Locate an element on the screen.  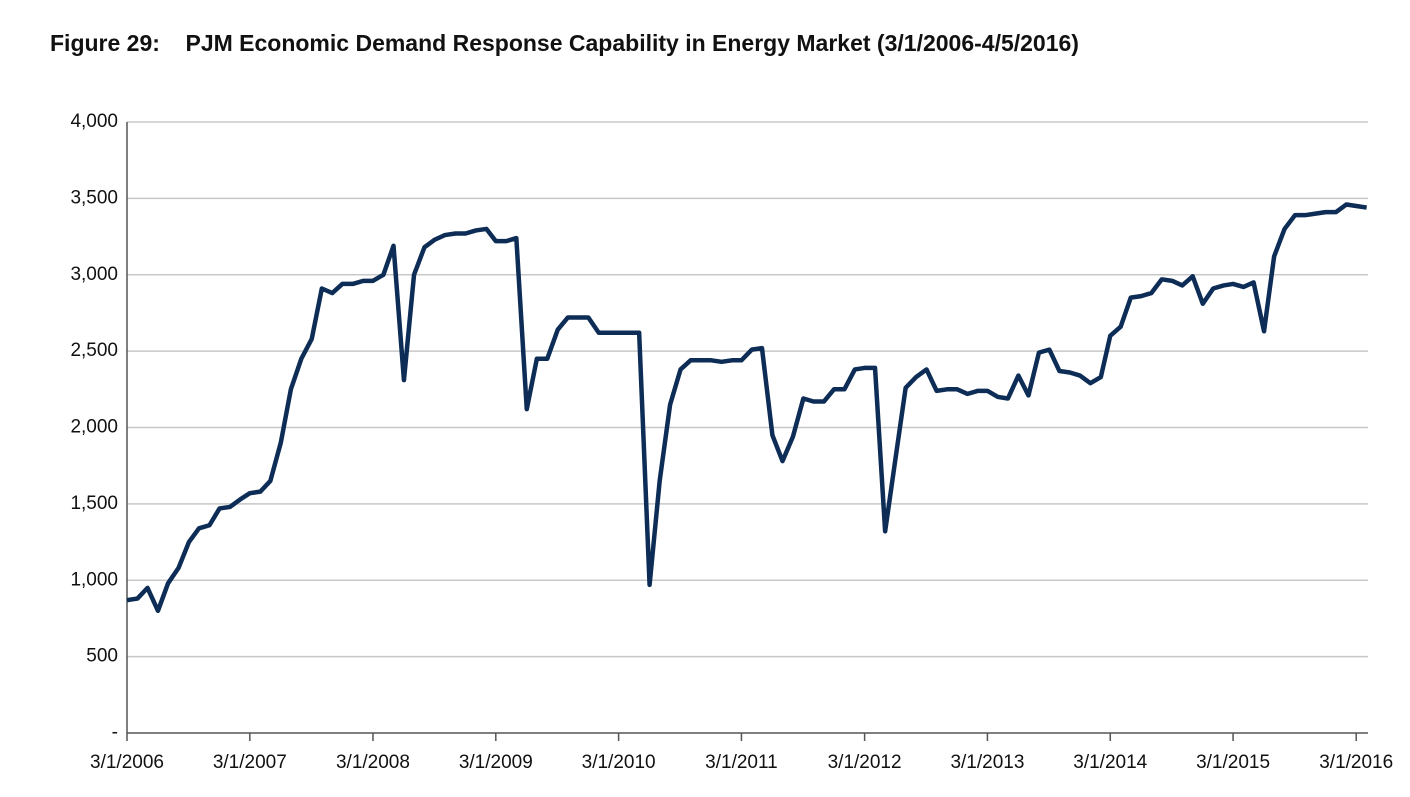
x-tick-label: 3/1/2006 is located at coordinates (127, 762).